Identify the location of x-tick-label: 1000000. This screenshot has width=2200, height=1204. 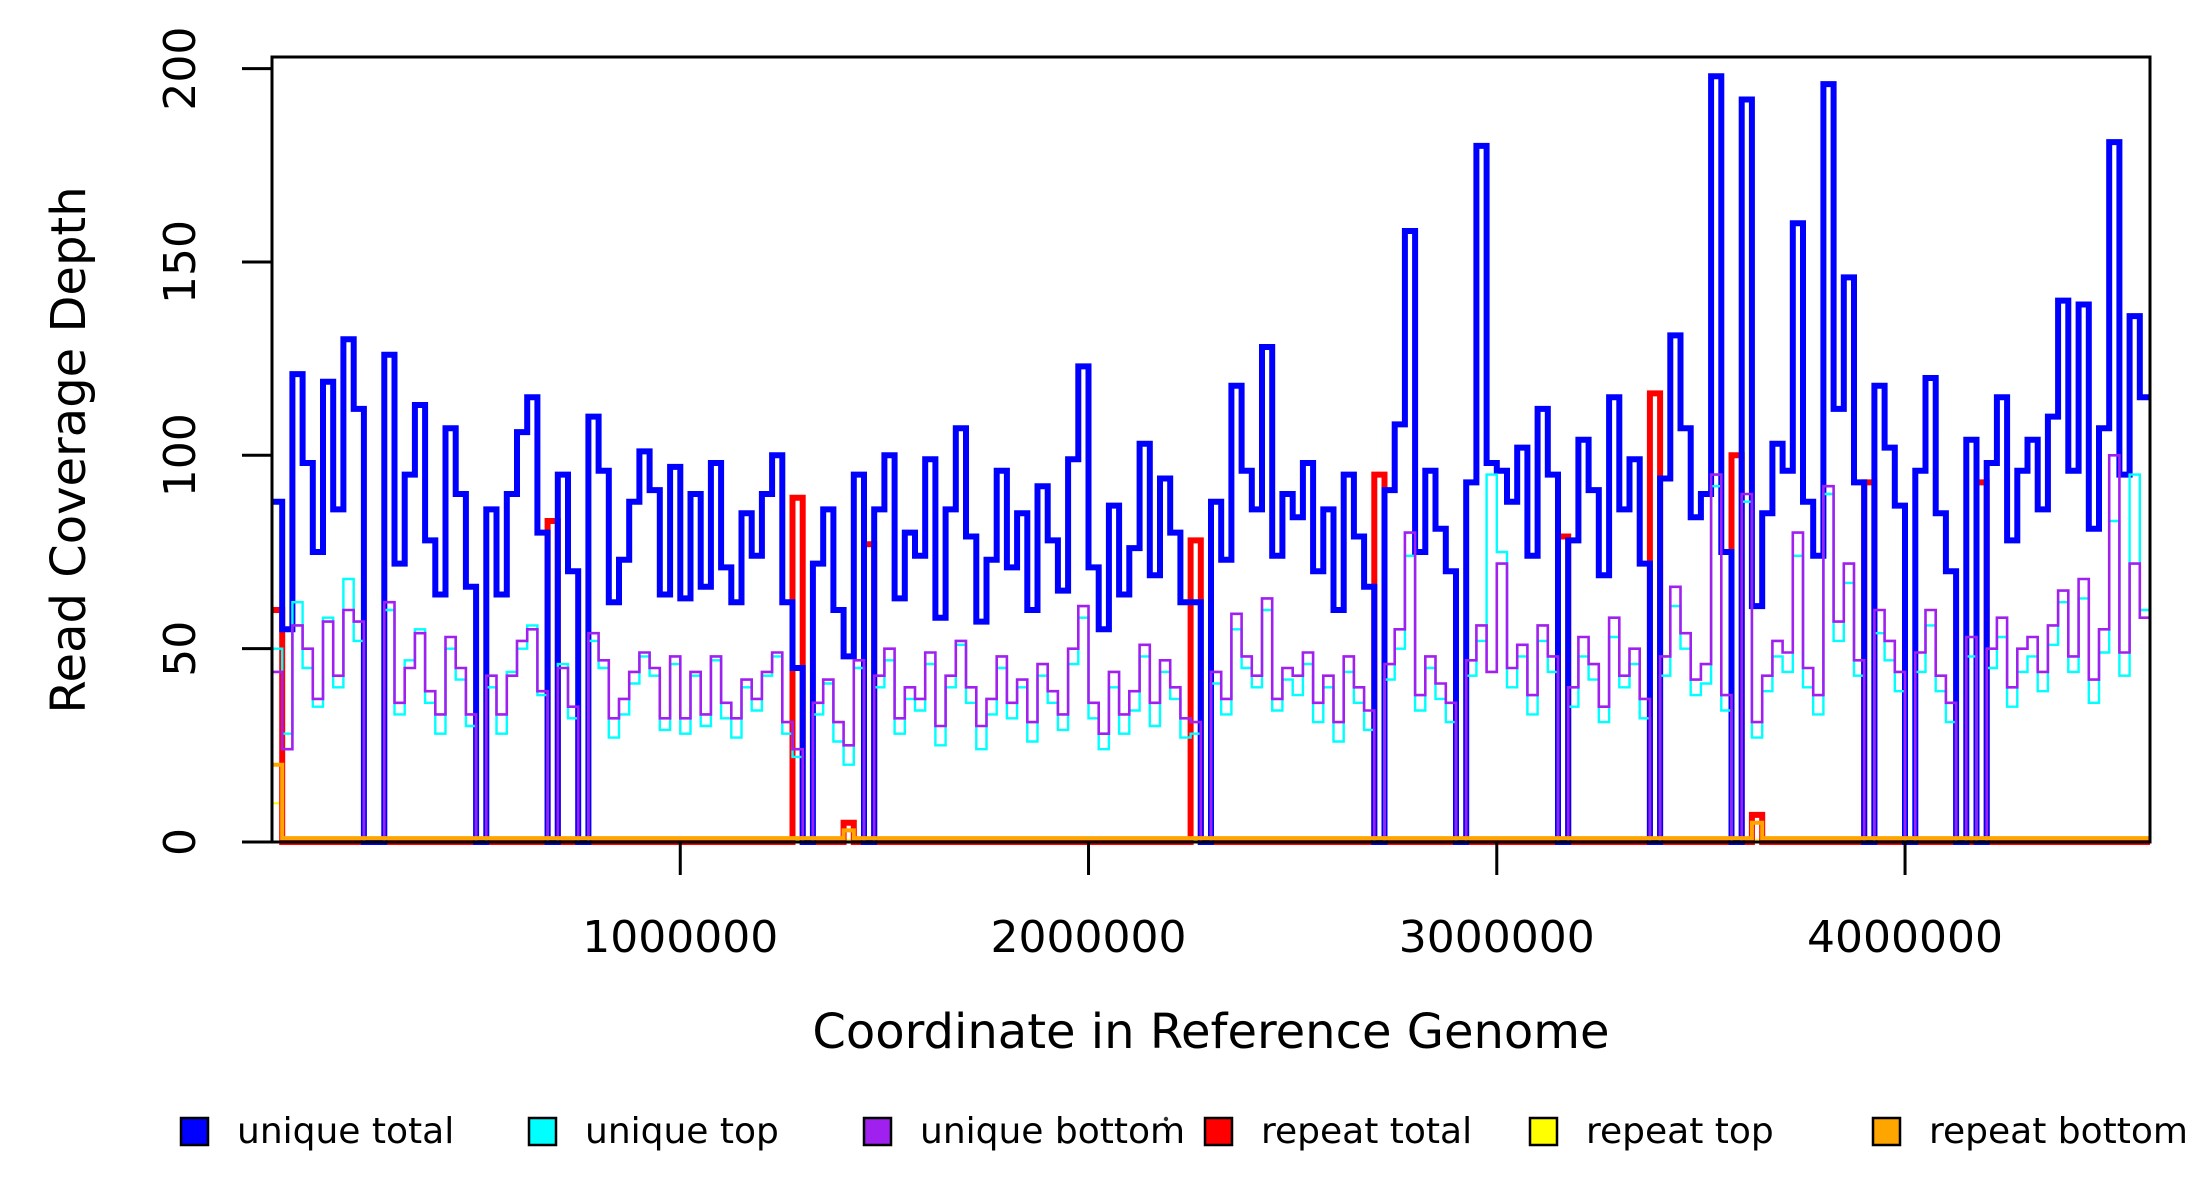
(680, 937).